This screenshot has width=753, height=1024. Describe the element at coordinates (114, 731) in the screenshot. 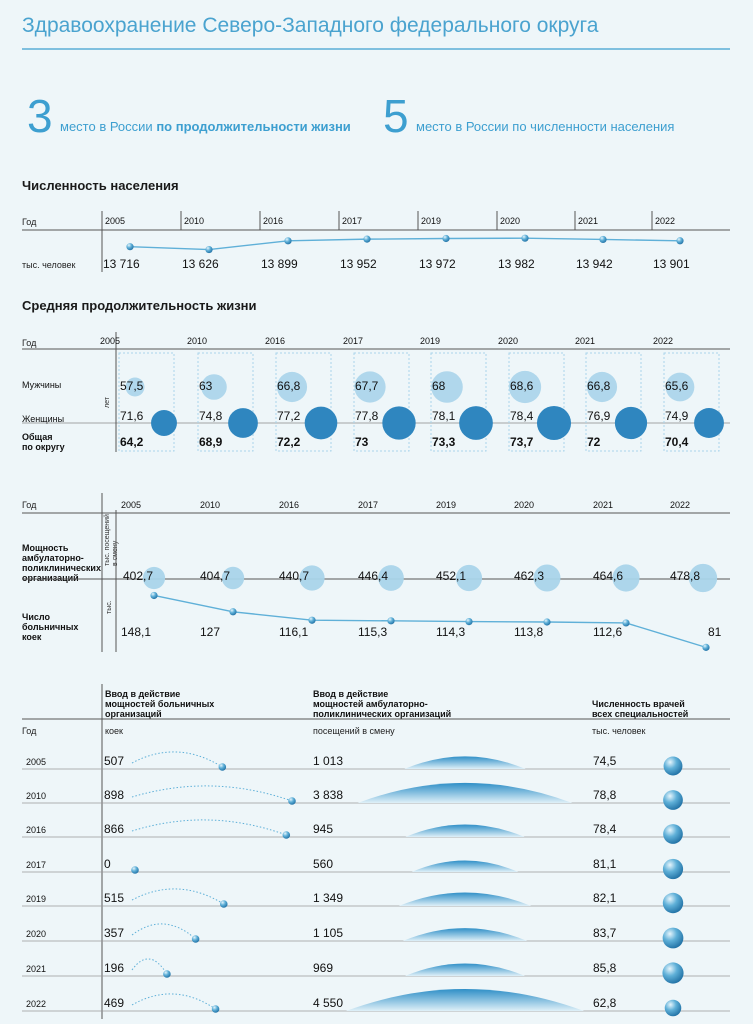

I see `intro-col1-unit: коек` at that location.